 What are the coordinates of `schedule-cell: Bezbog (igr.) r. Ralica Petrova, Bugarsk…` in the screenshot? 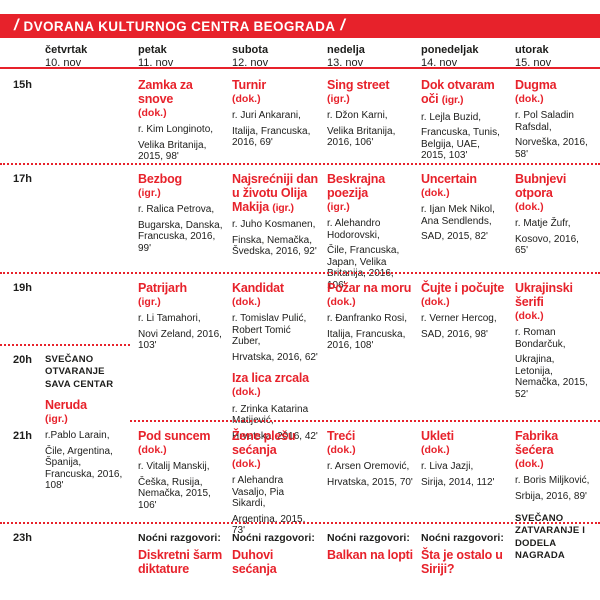 It's located at (185, 218).